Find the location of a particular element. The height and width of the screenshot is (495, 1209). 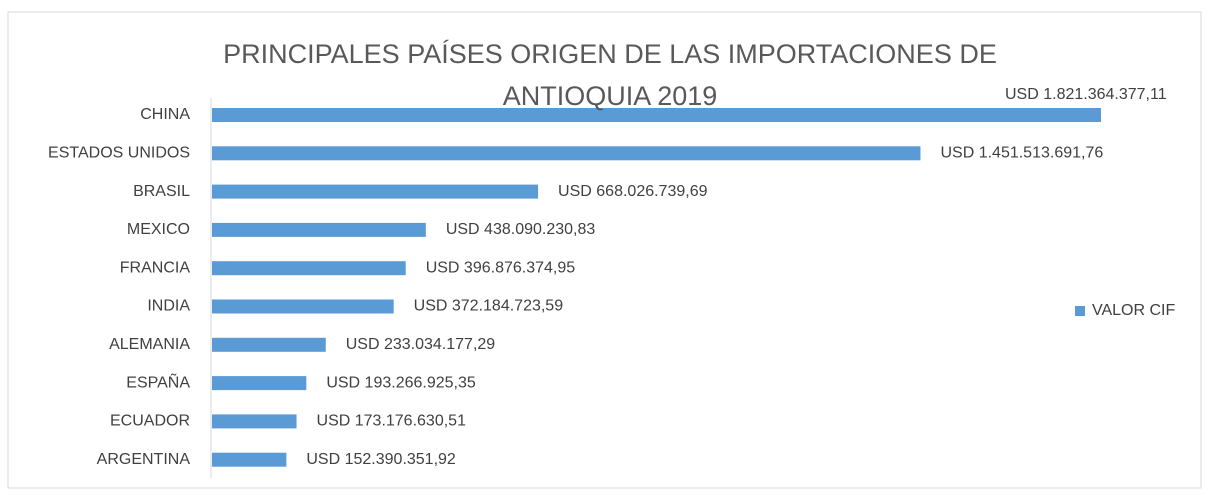

y-tick-label: ARGENTINA is located at coordinates (144, 459).